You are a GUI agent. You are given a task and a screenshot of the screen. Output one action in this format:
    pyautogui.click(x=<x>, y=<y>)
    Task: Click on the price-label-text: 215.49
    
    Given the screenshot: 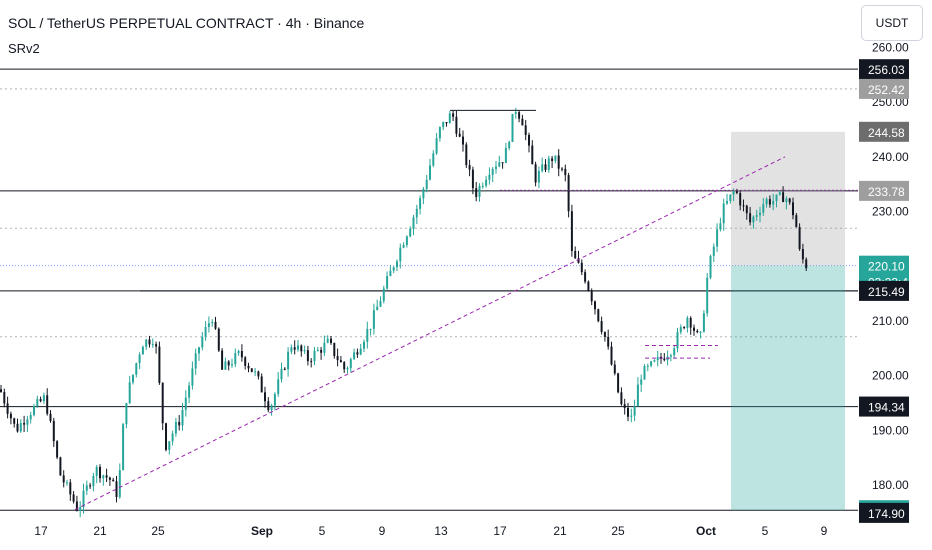 What is the action you would take?
    pyautogui.click(x=886, y=292)
    